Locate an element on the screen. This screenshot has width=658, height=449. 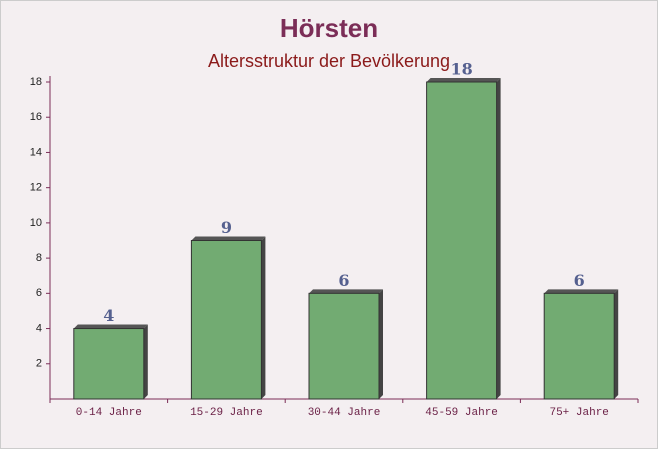
y-tick-label: 16 is located at coordinates (36, 117).